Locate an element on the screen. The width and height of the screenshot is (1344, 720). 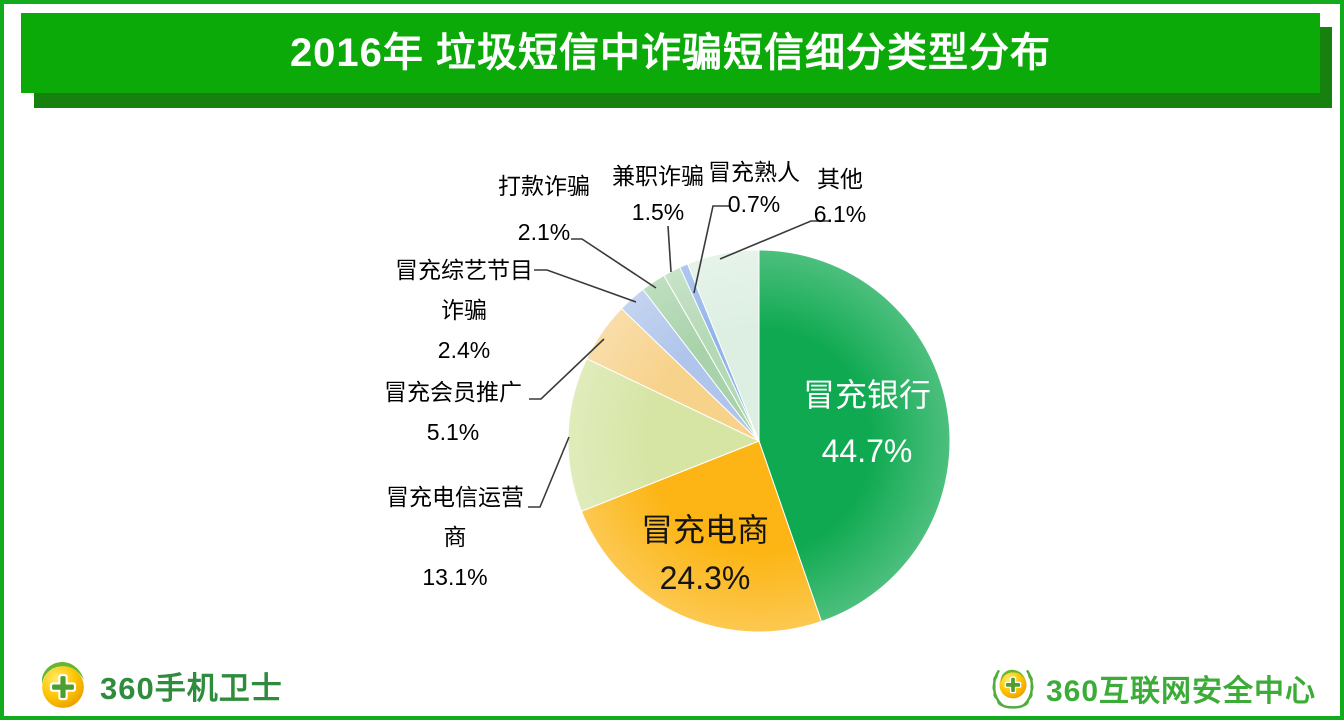
brand-text-mobile-guard: 360手机卫士 is located at coordinates (191, 688).